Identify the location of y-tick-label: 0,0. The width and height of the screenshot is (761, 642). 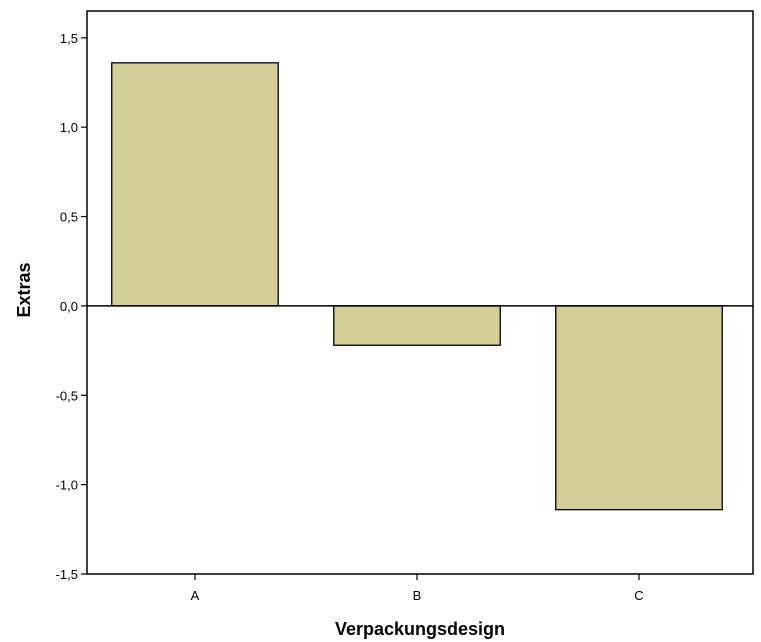
(69, 306).